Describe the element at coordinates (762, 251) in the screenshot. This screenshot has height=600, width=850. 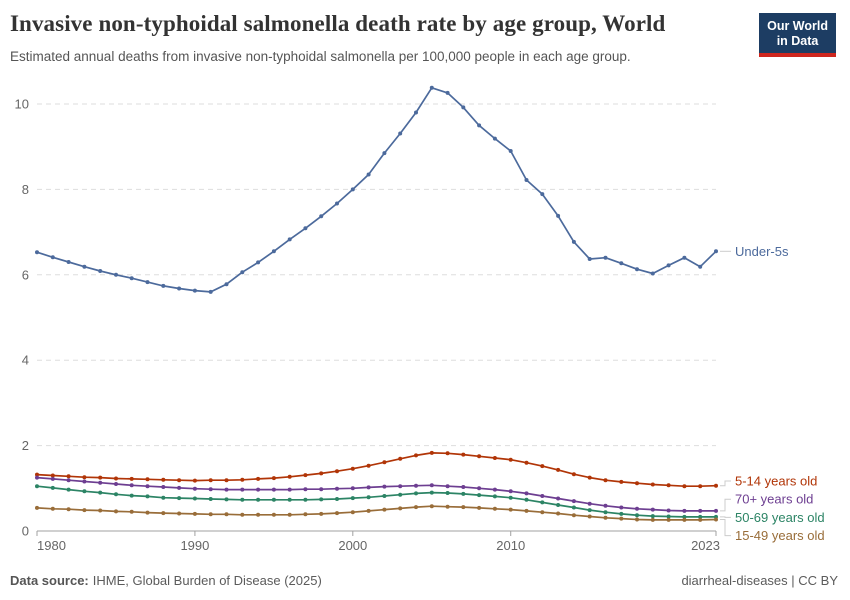
I see `series-label-under-5s: Under-5s` at that location.